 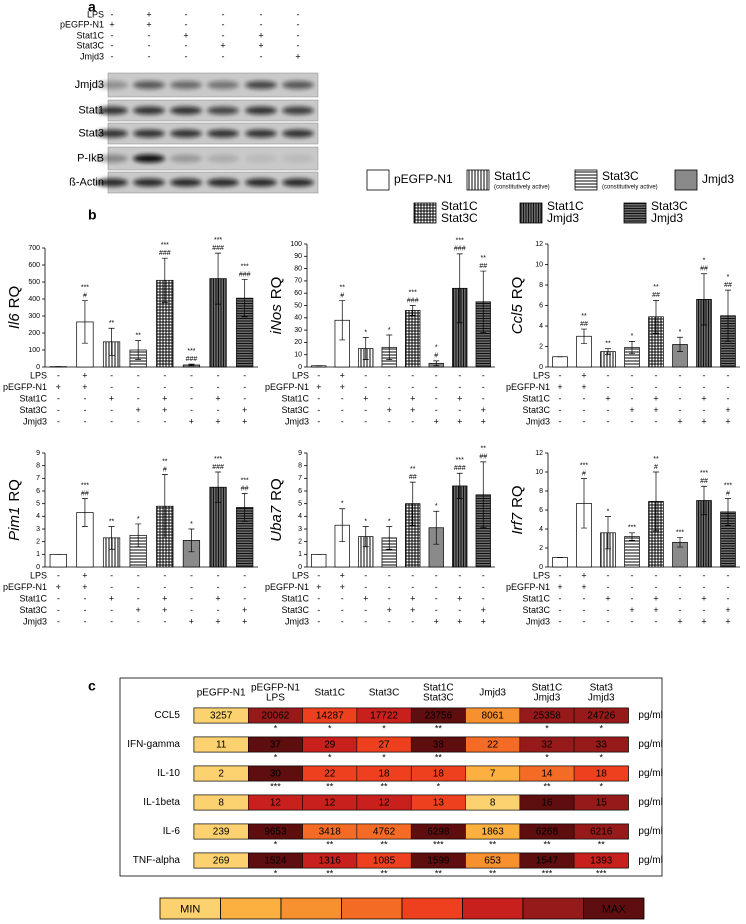 I want to click on cell-value: 1547, so click(x=547, y=861).